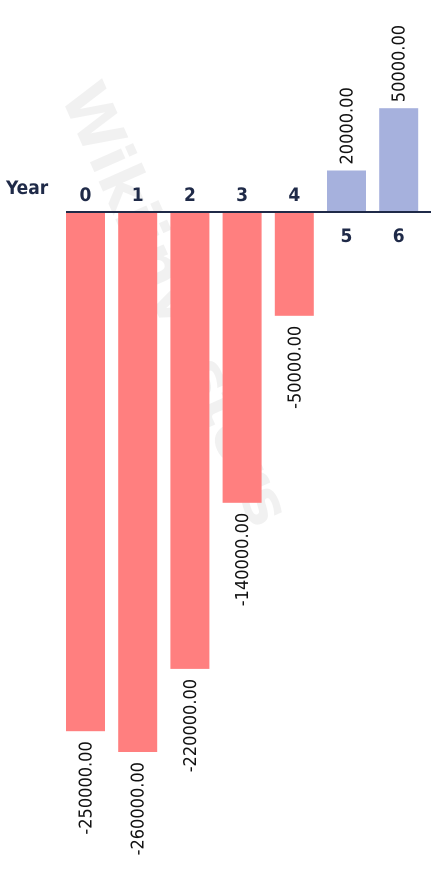 Image resolution: width=431 pixels, height=881 pixels. I want to click on data-label-5: 20000.00, so click(347, 125).